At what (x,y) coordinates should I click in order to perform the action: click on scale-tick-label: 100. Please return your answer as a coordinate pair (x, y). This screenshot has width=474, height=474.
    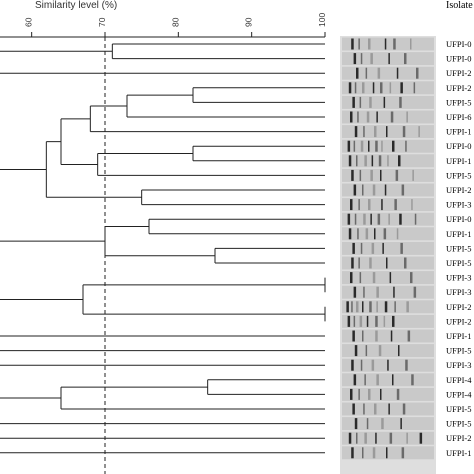
    Looking at the image, I should click on (322, 20).